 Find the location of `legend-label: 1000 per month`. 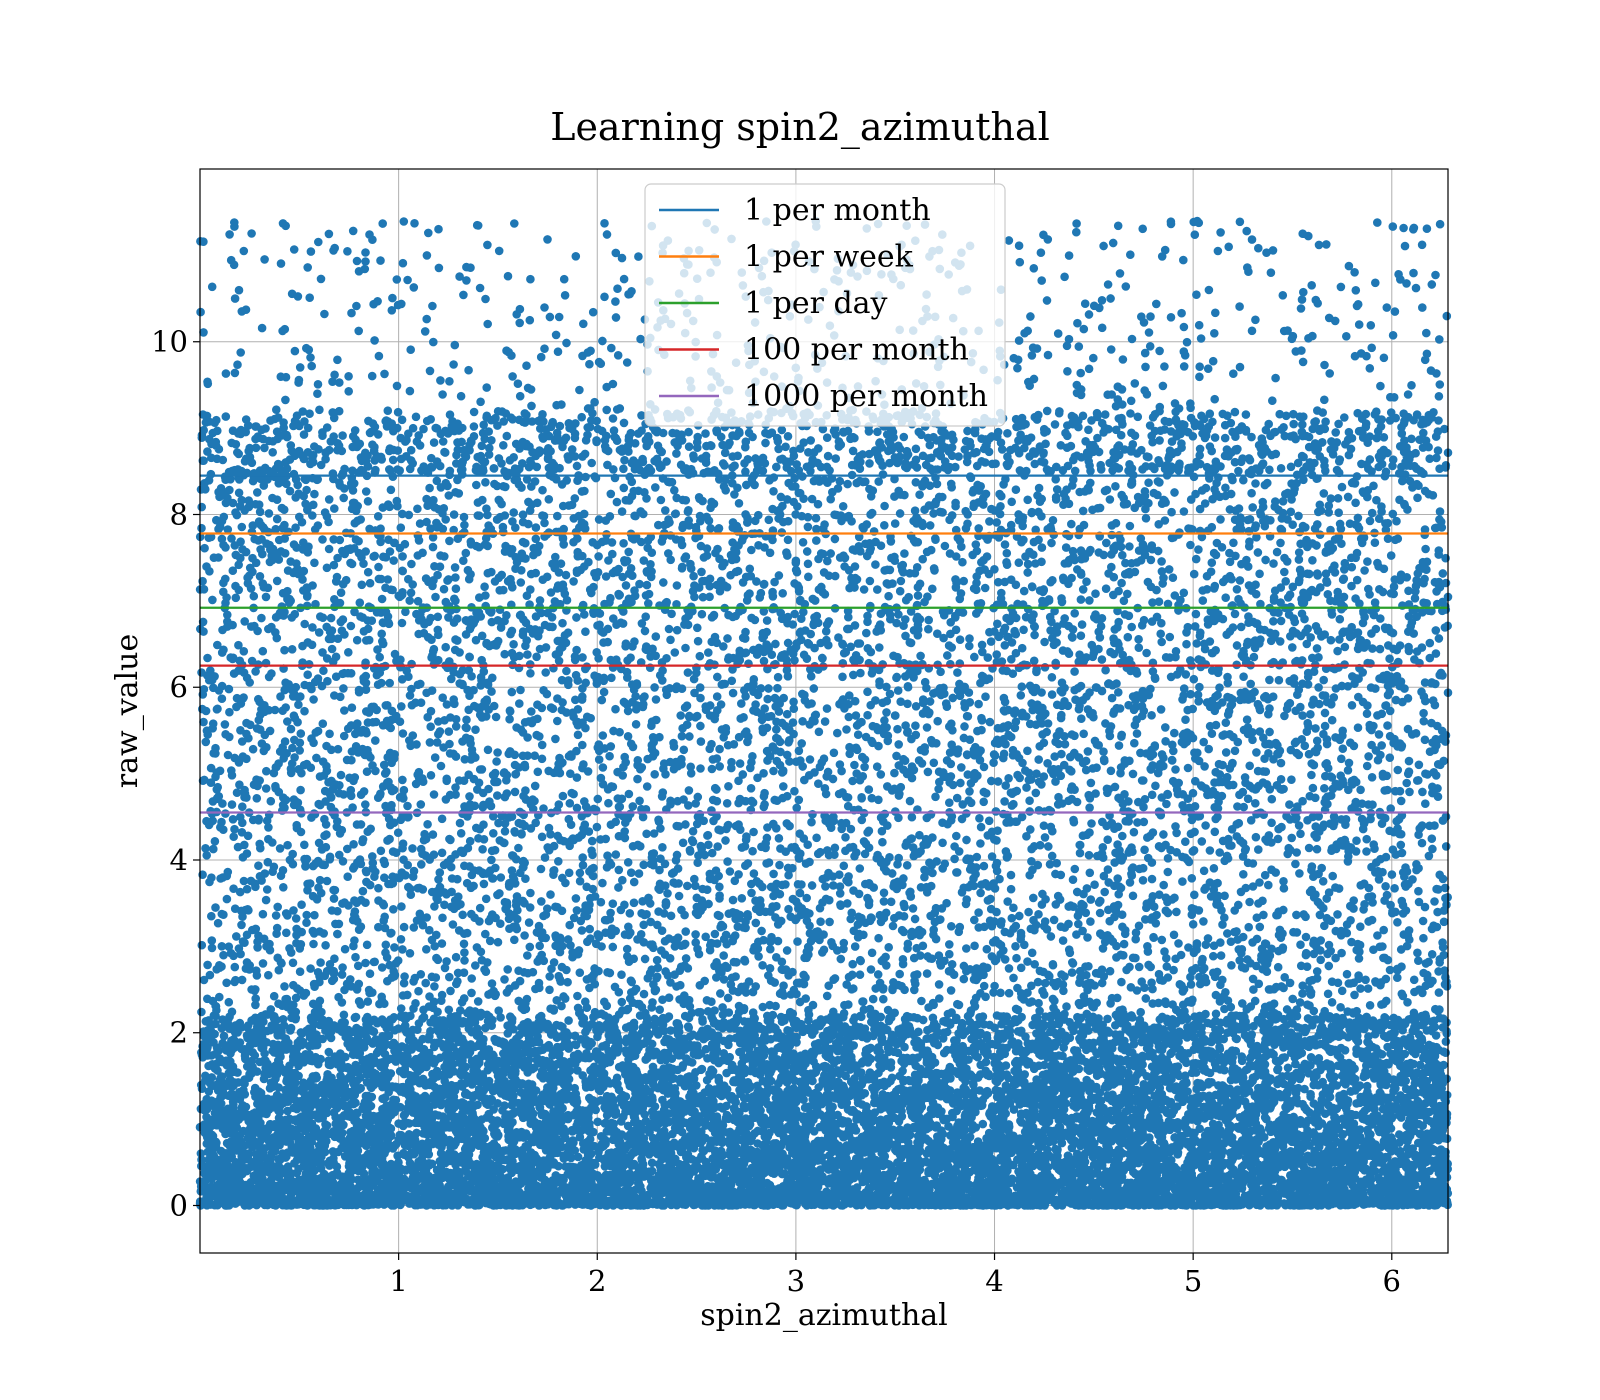

legend-label: 1000 per month is located at coordinates (866, 396).